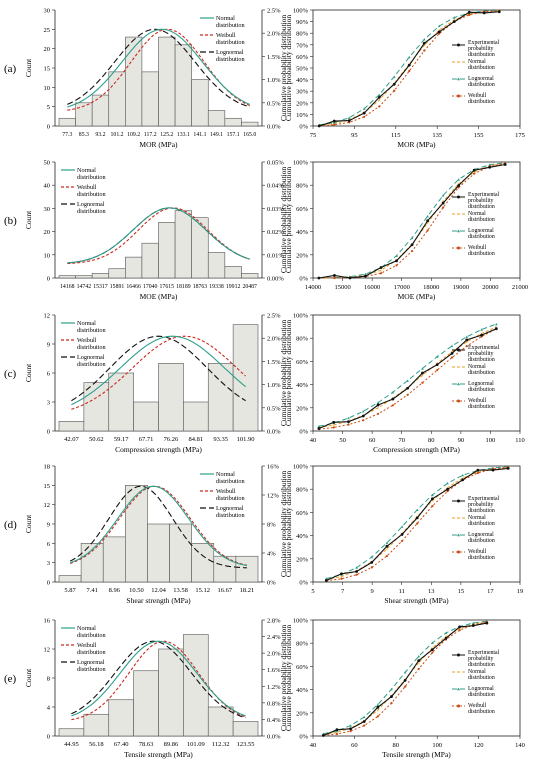 The height and width of the screenshot is (777, 550). I want to click on normal-fit-curve, so click(158, 370).